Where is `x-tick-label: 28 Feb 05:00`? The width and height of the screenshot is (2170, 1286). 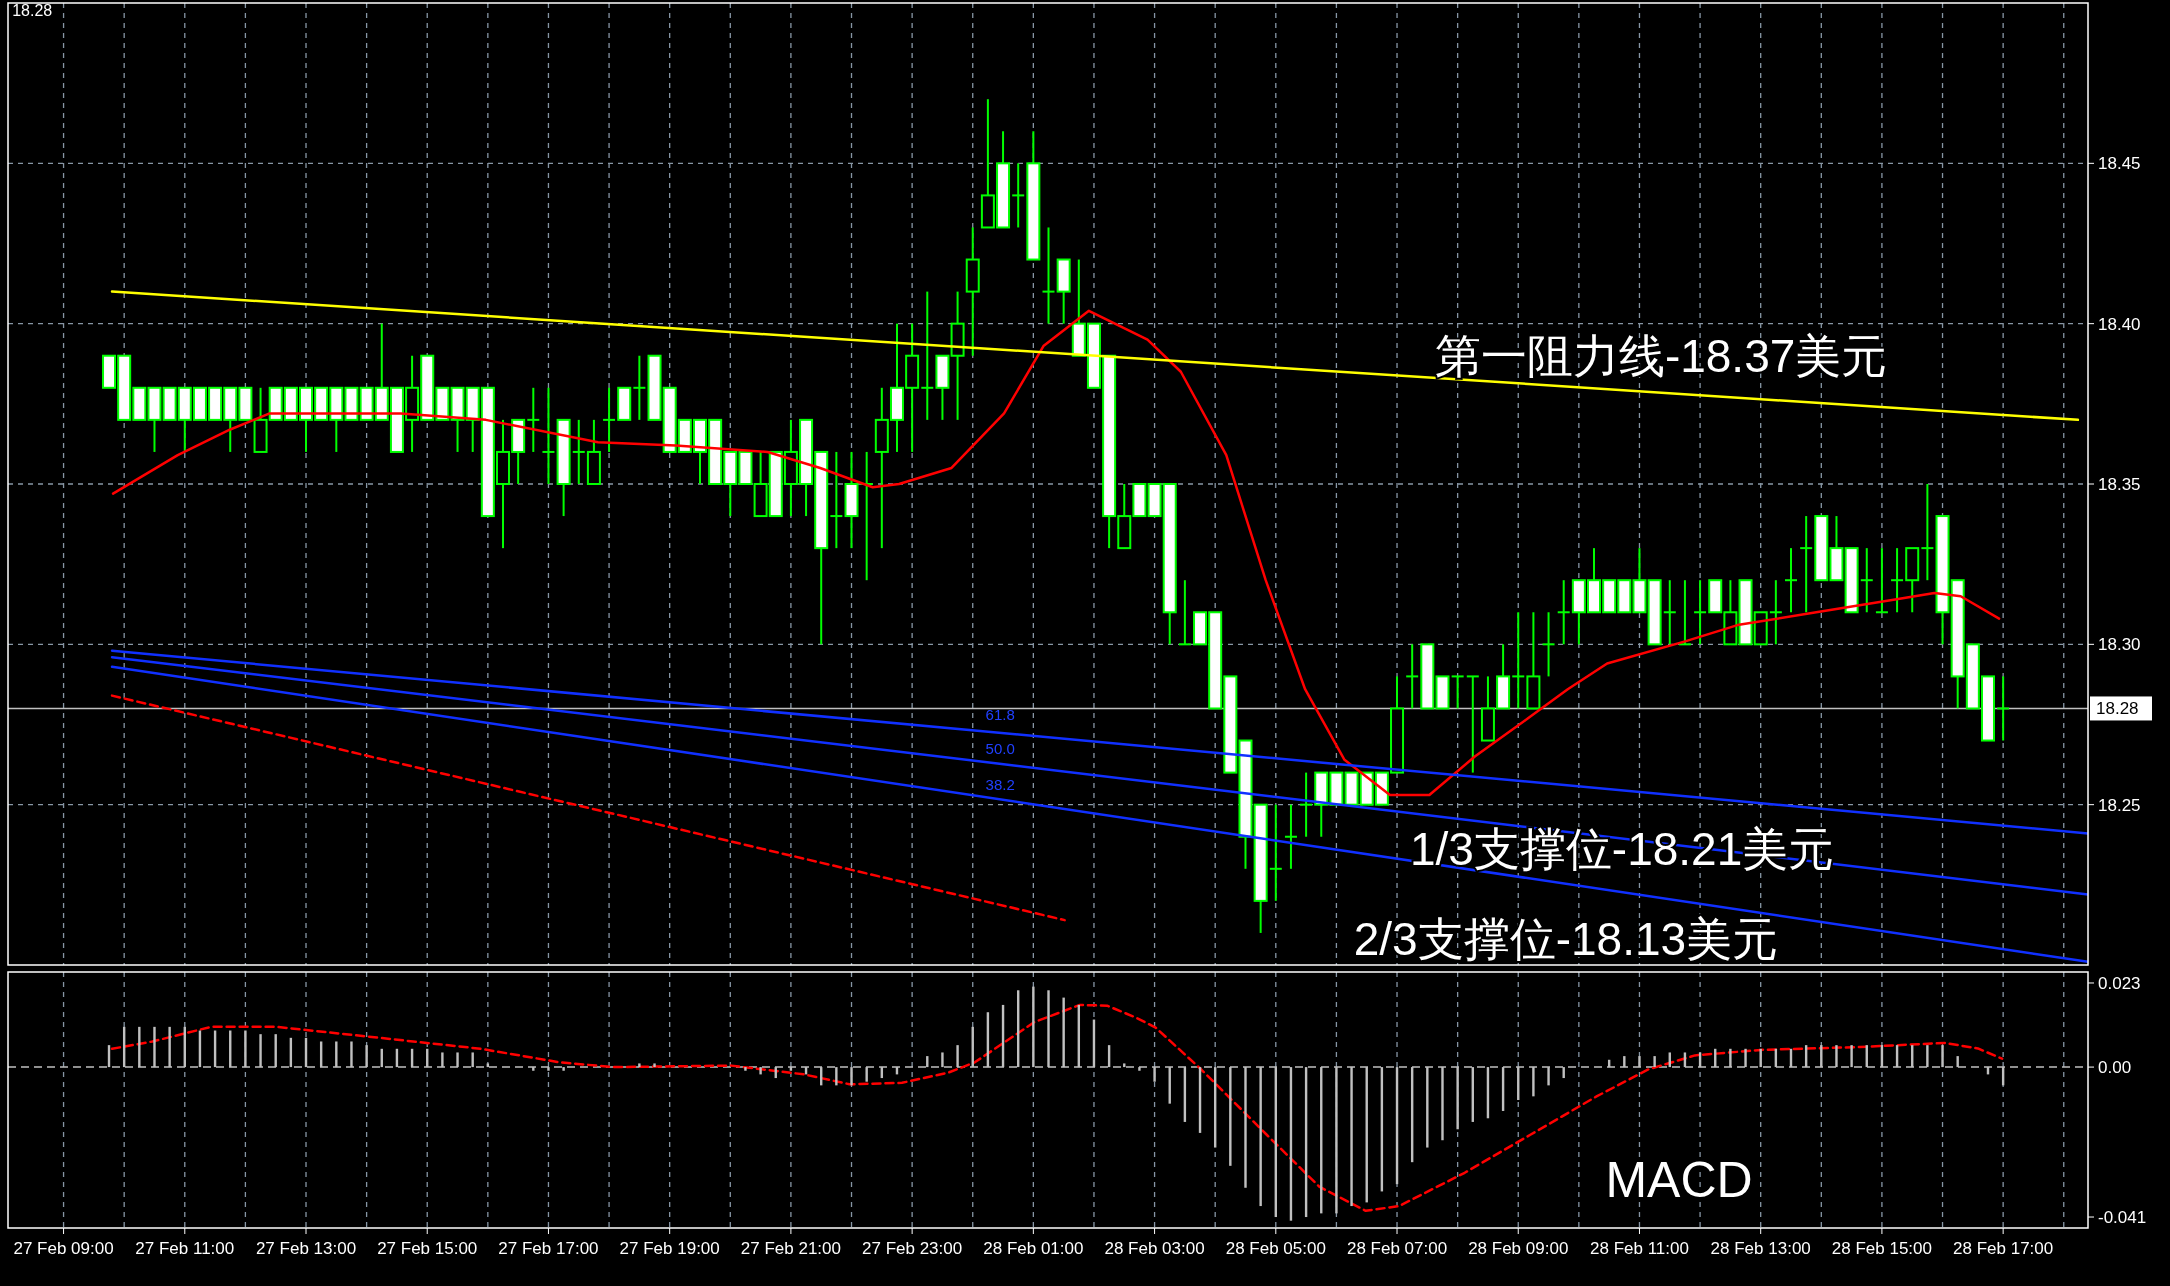 x-tick-label: 28 Feb 05:00 is located at coordinates (1275, 1248).